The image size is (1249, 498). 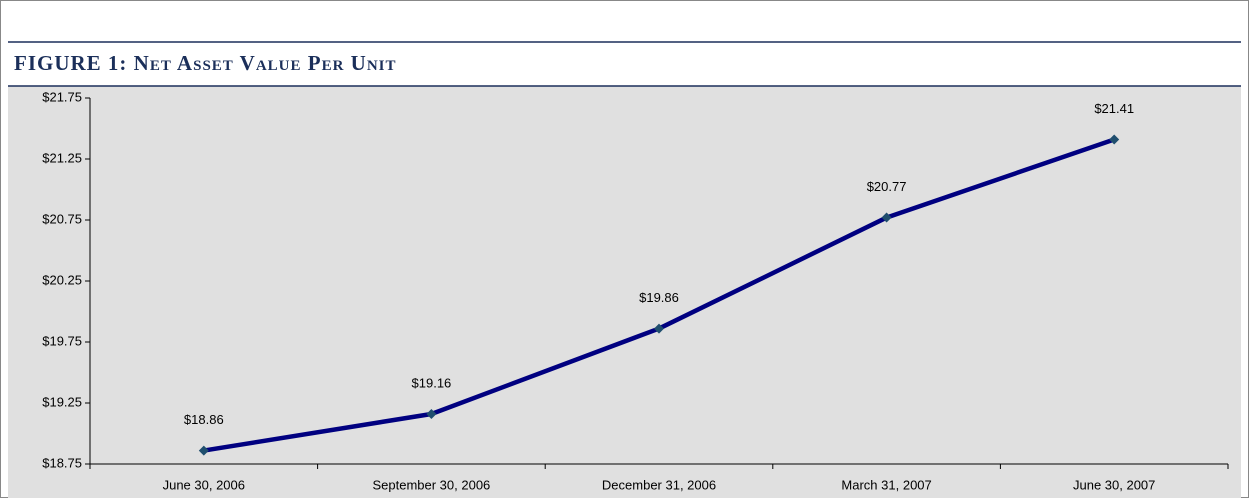 I want to click on data-label: $19.16, so click(x=432, y=382).